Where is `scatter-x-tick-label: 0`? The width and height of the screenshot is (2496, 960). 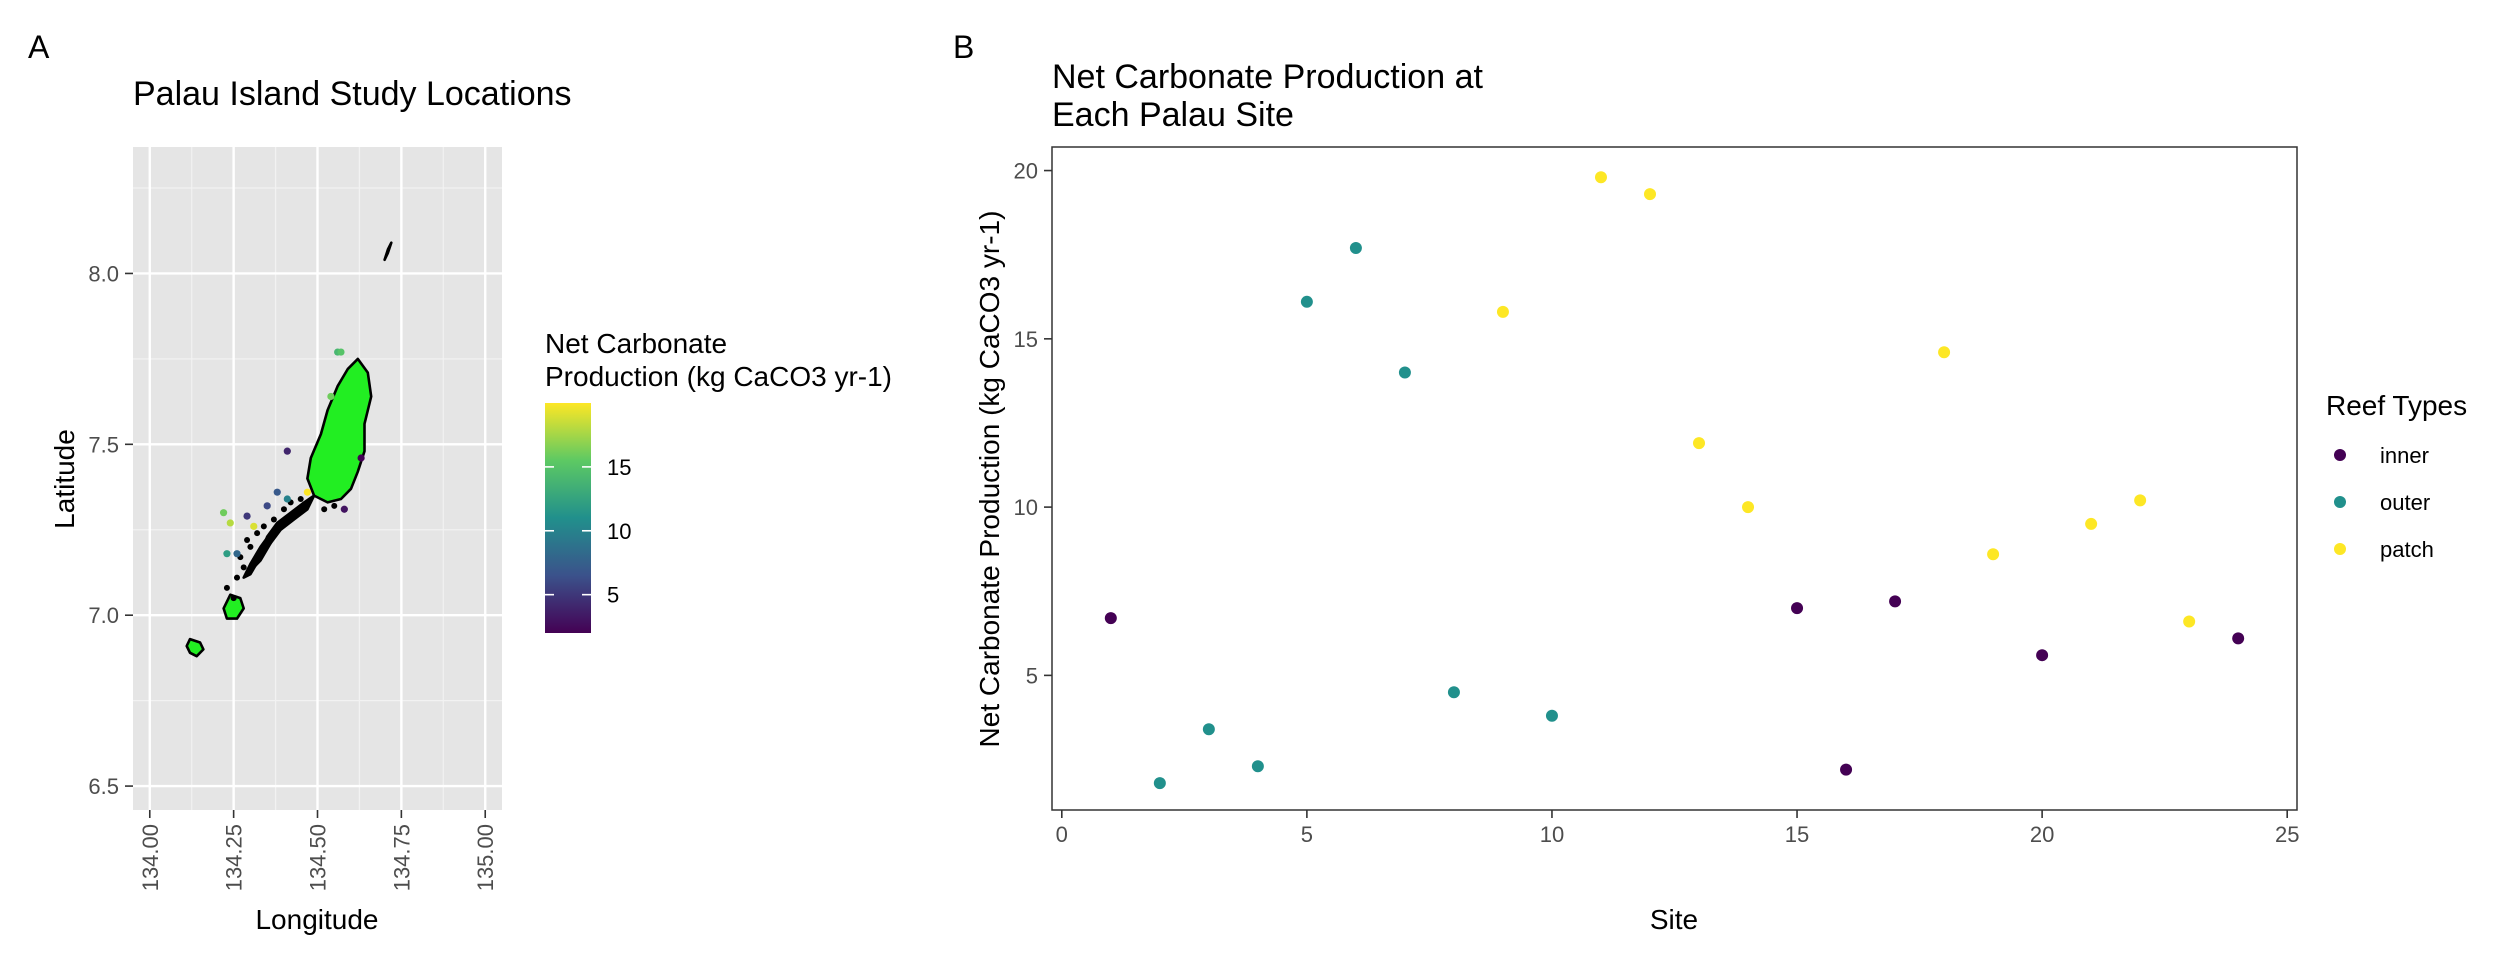
scatter-x-tick-label: 0 is located at coordinates (1062, 834).